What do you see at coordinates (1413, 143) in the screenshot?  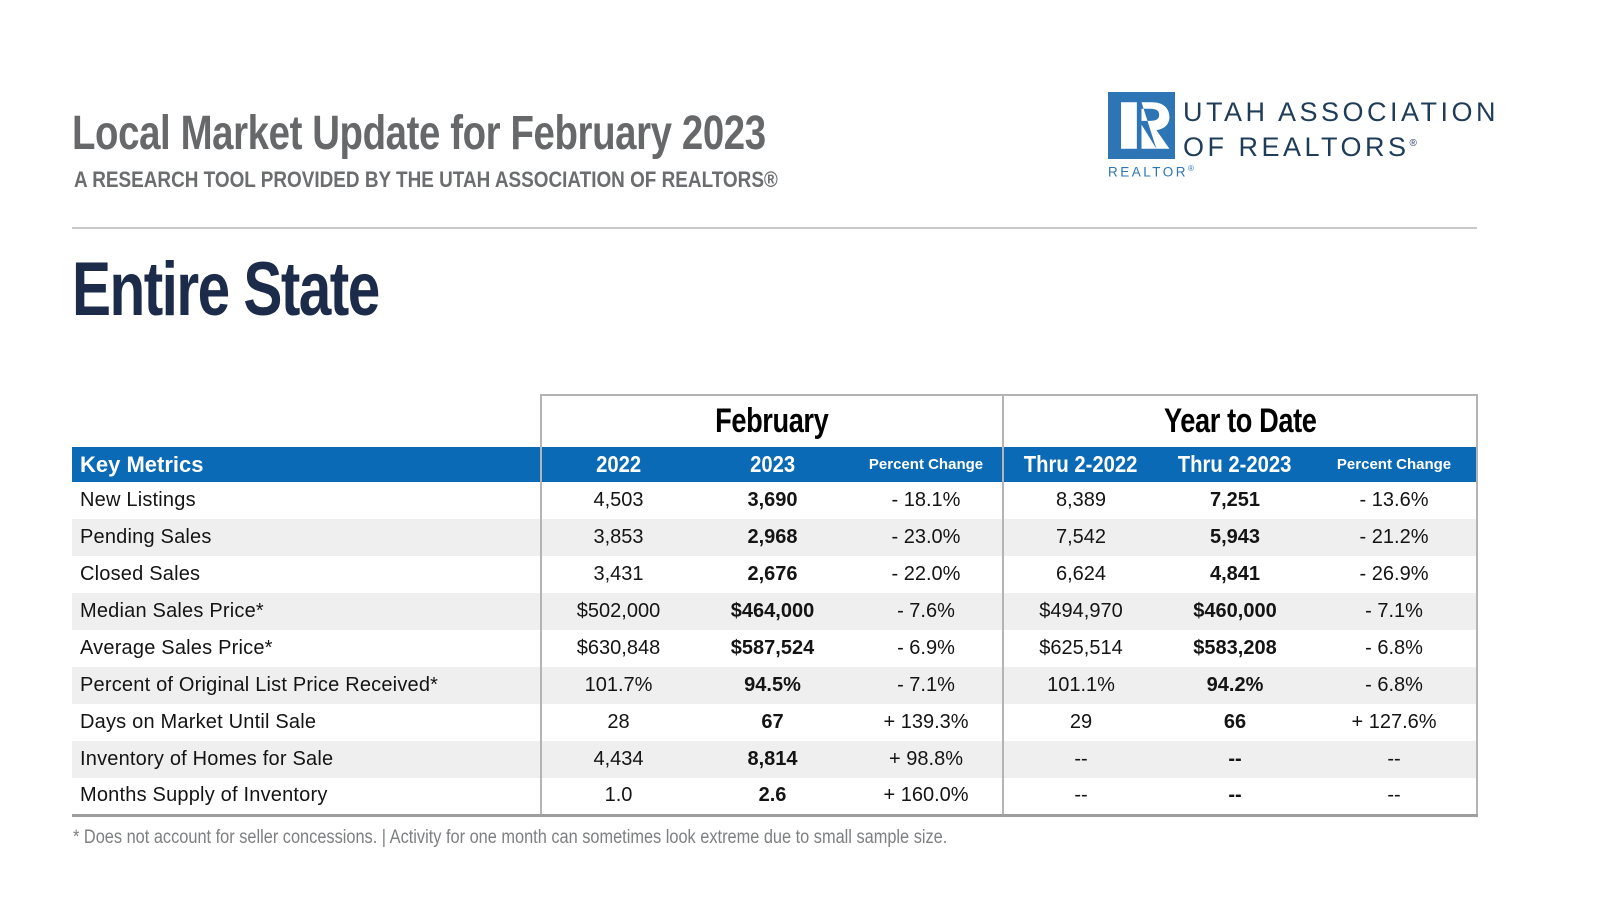 I see `org-registered-mark: ®` at bounding box center [1413, 143].